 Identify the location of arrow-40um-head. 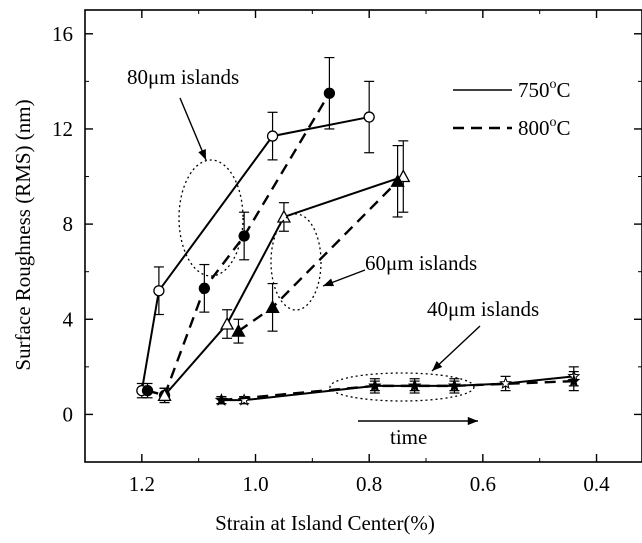
(437, 366).